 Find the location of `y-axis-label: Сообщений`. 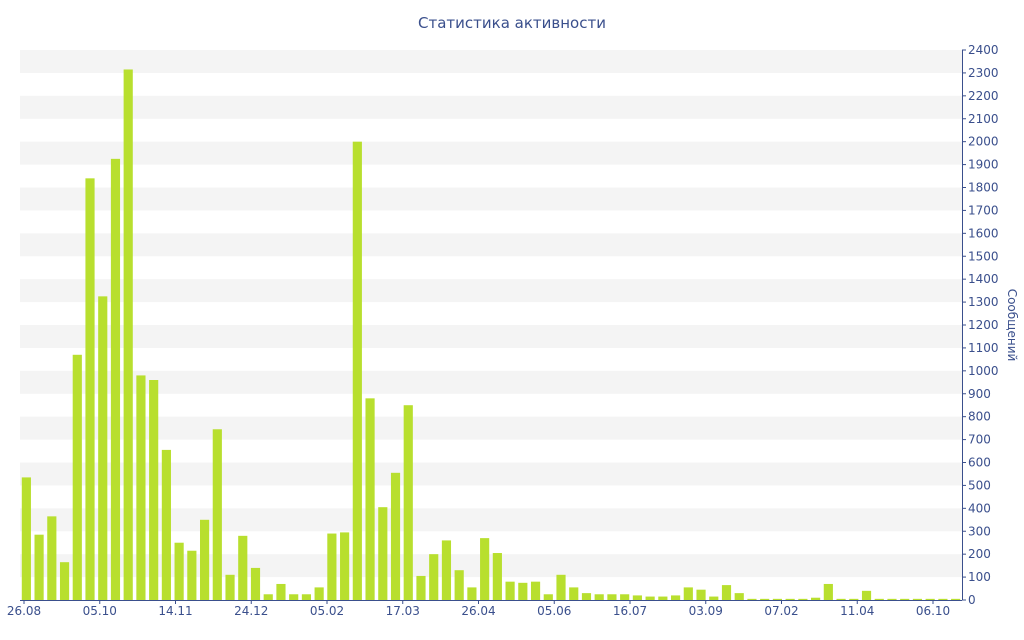

y-axis-label: Сообщений is located at coordinates (1012, 325).